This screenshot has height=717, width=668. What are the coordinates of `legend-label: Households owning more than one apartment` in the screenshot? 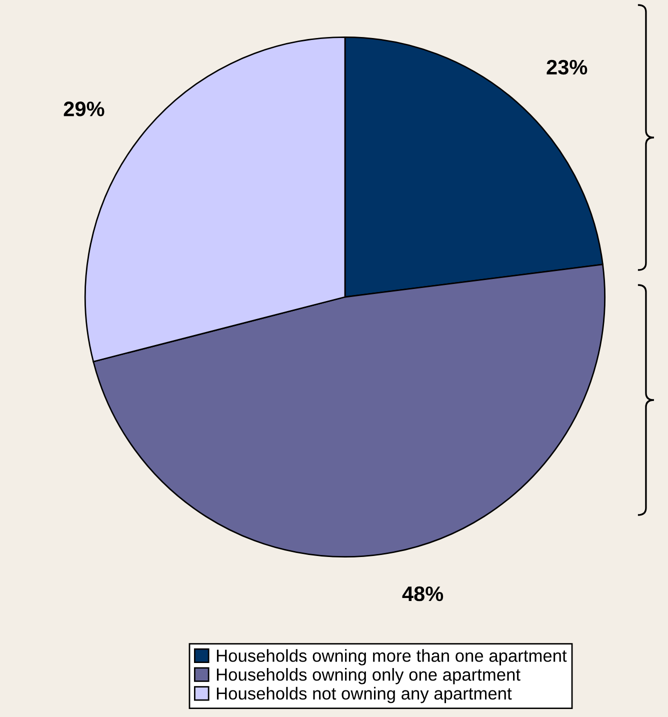 It's located at (391, 657).